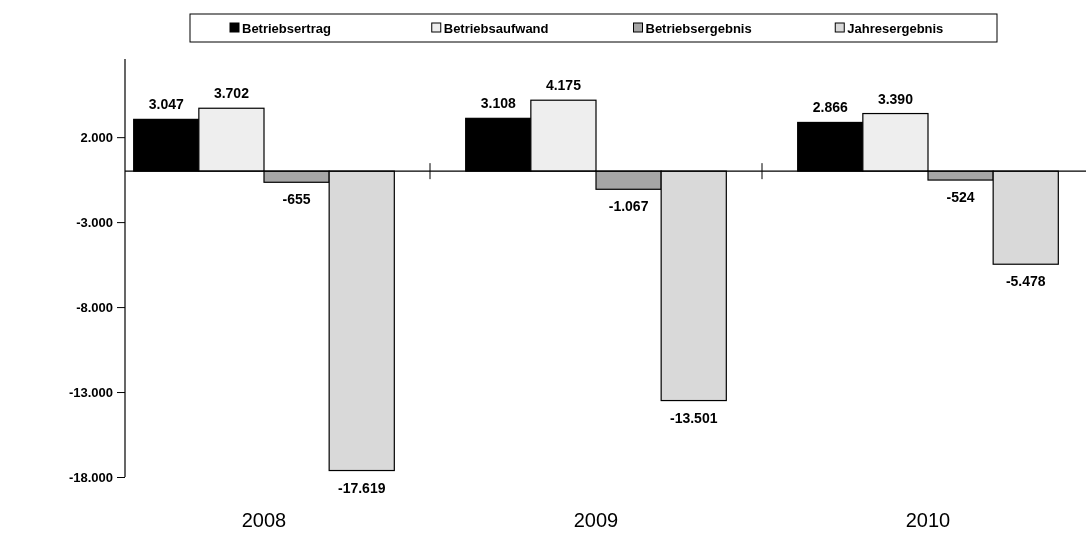  I want to click on data-label: 3.702, so click(231, 93).